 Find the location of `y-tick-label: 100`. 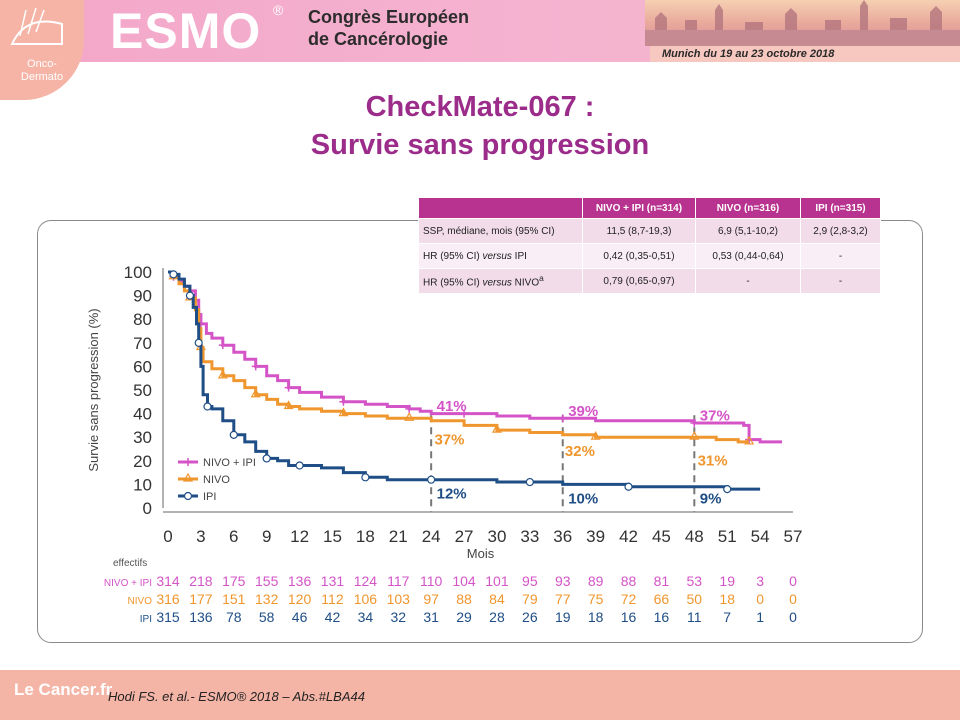

y-tick-label: 100 is located at coordinates (138, 272).